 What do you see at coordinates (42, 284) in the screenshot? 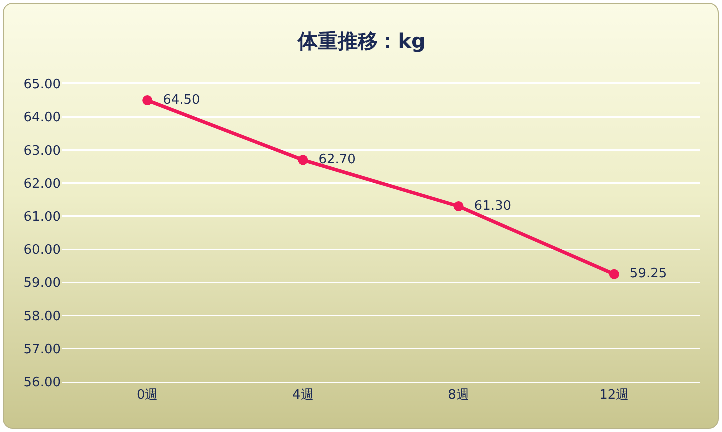
I see `y-tick-label: 59.00` at bounding box center [42, 284].